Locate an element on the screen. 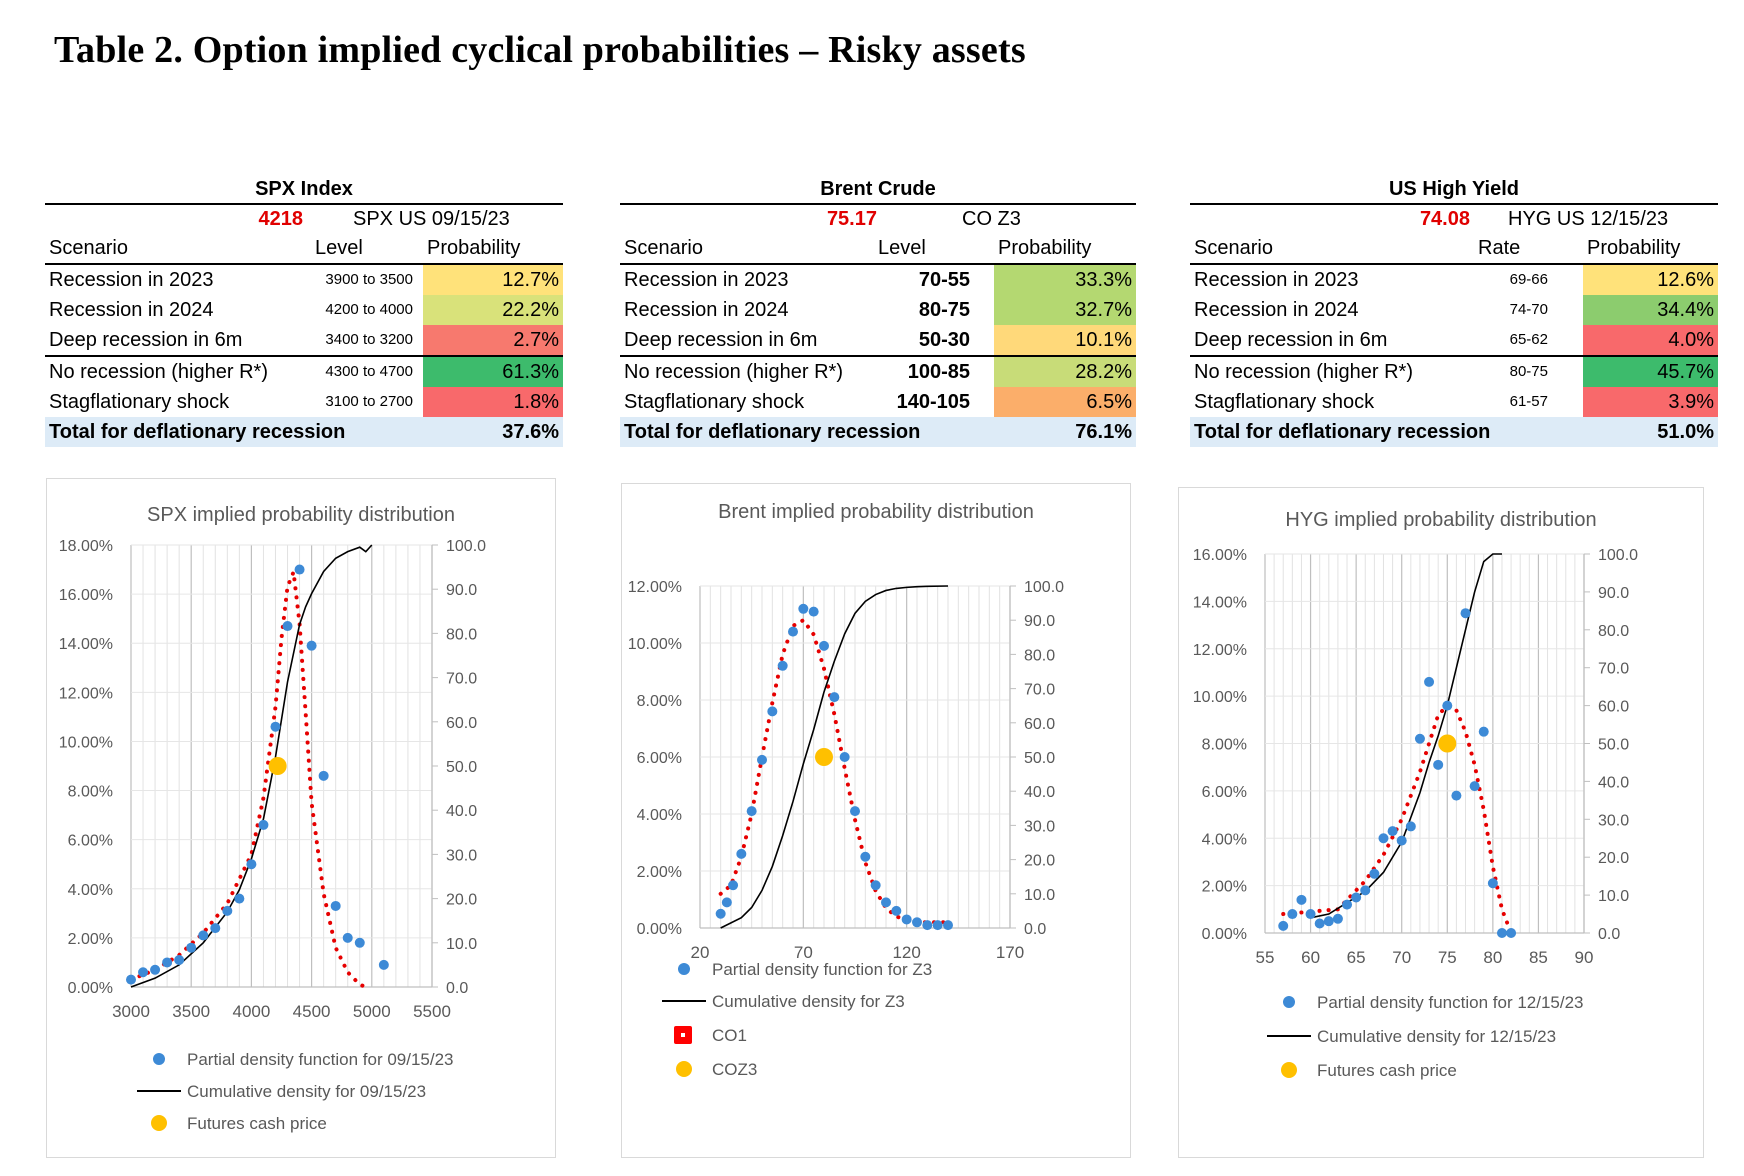  y-tick-label: 16.00% is located at coordinates (1220, 555).